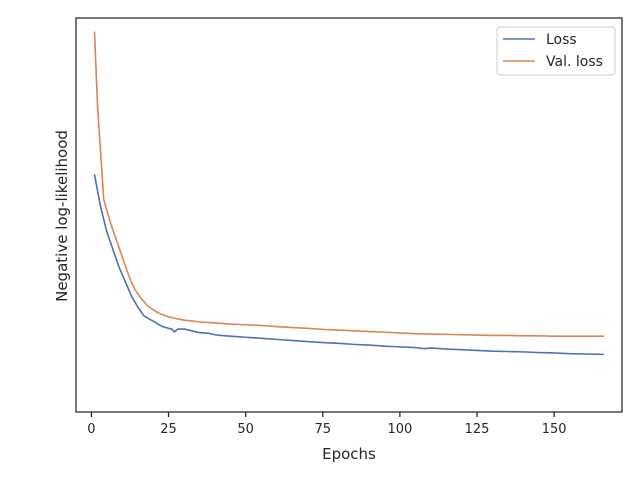 The width and height of the screenshot is (640, 484). I want to click on legend-label: Loss, so click(561, 40).